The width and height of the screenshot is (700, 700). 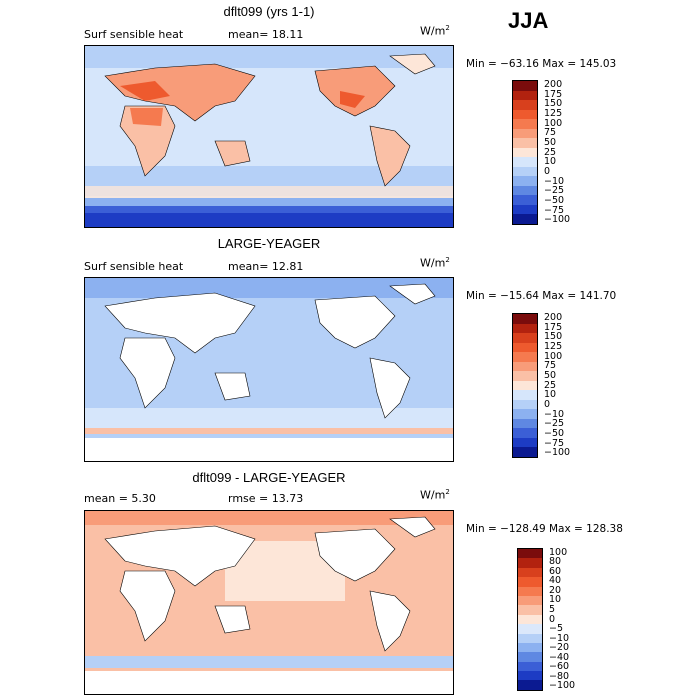 I want to click on panel-1-colorbar, so click(x=525, y=152).